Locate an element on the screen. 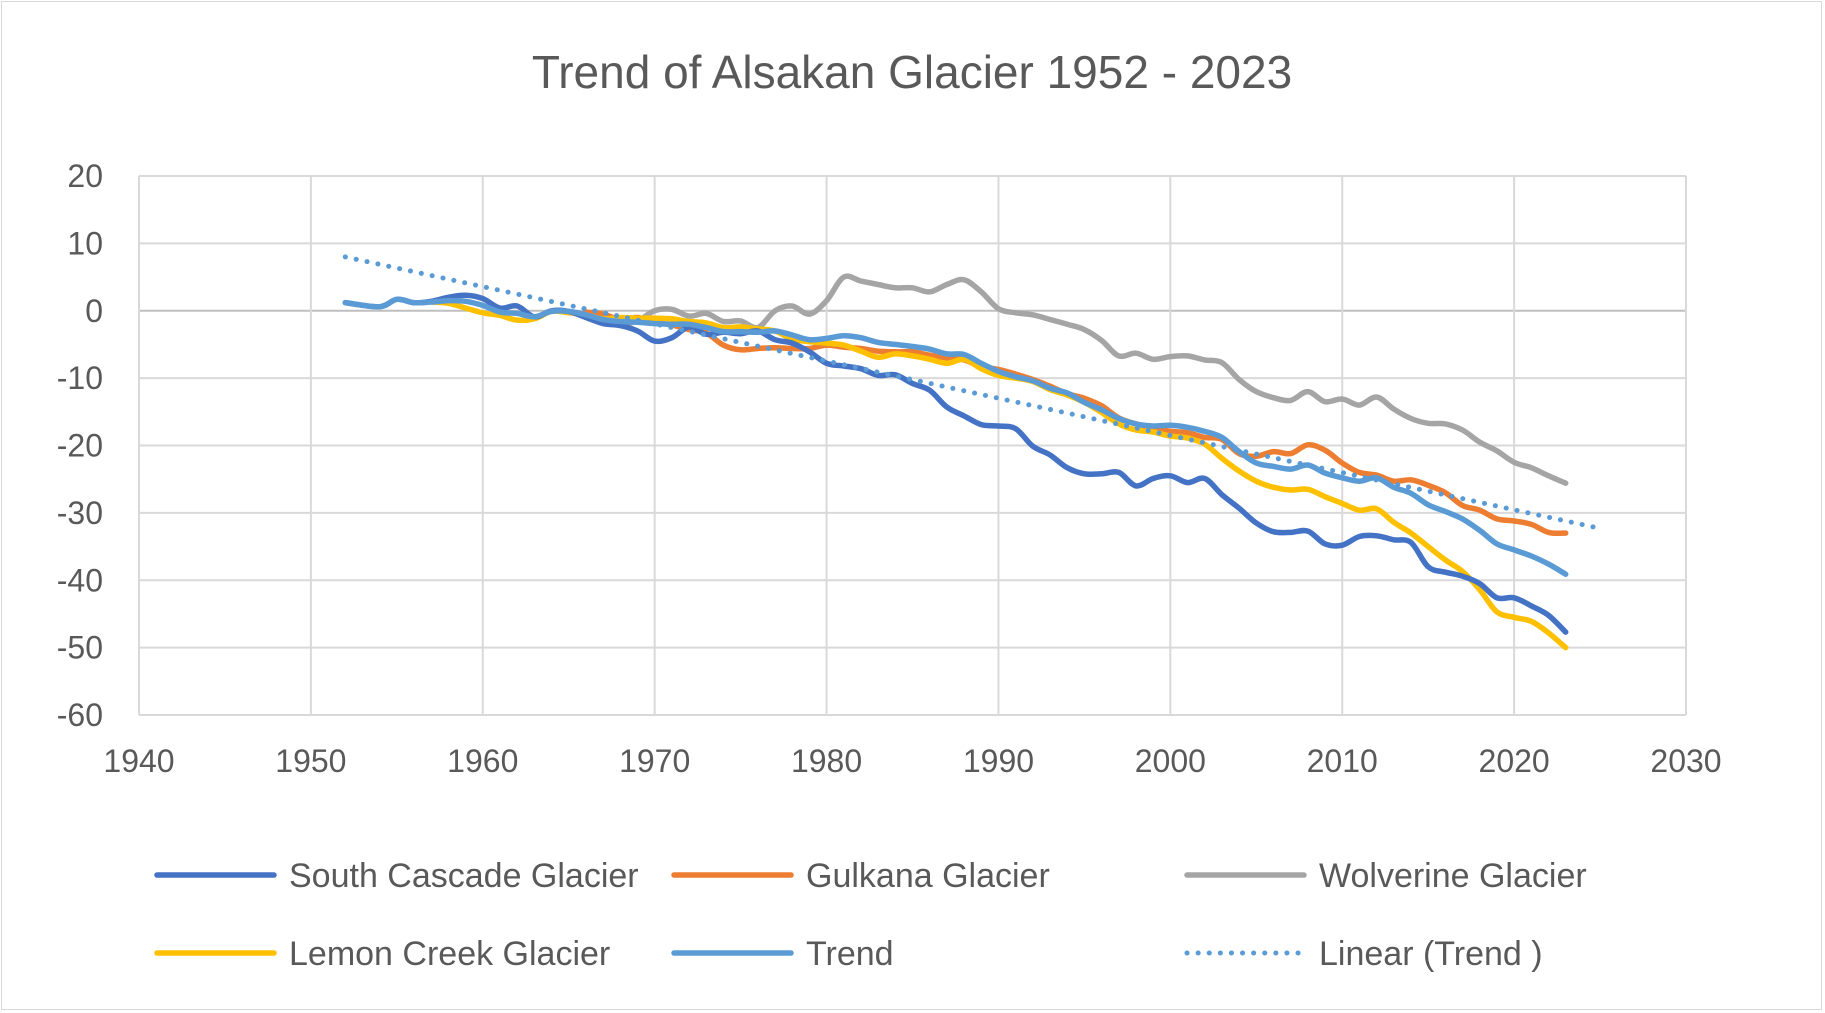  y-tick-label: -50 is located at coordinates (80, 648).